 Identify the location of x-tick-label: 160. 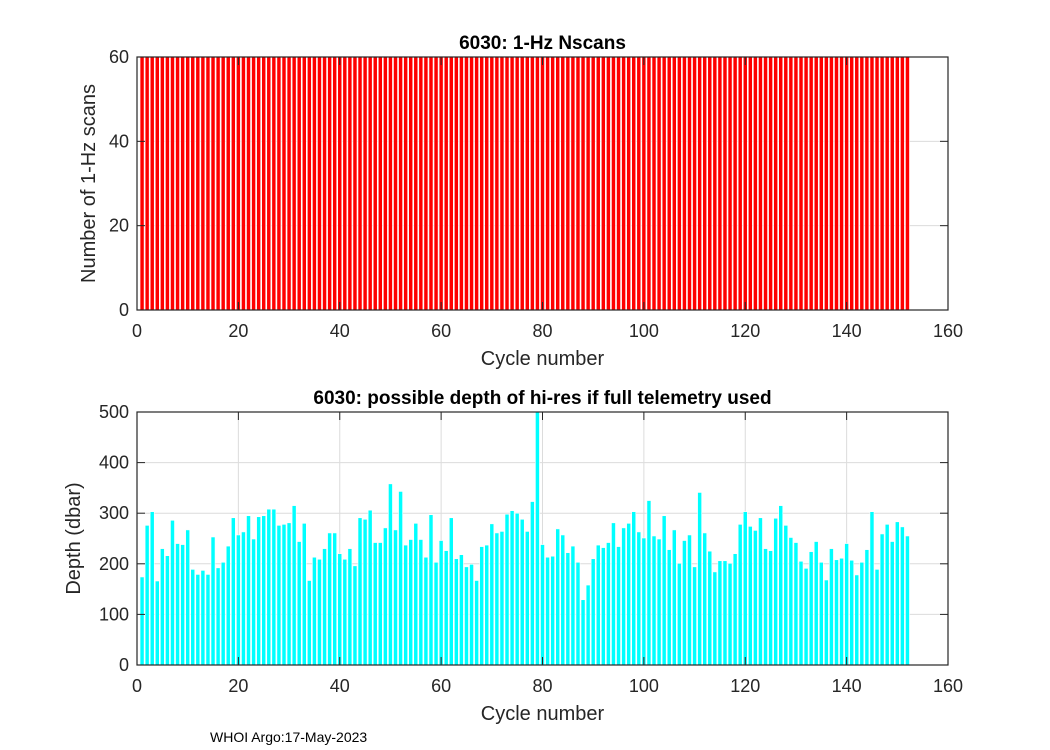
(948, 331).